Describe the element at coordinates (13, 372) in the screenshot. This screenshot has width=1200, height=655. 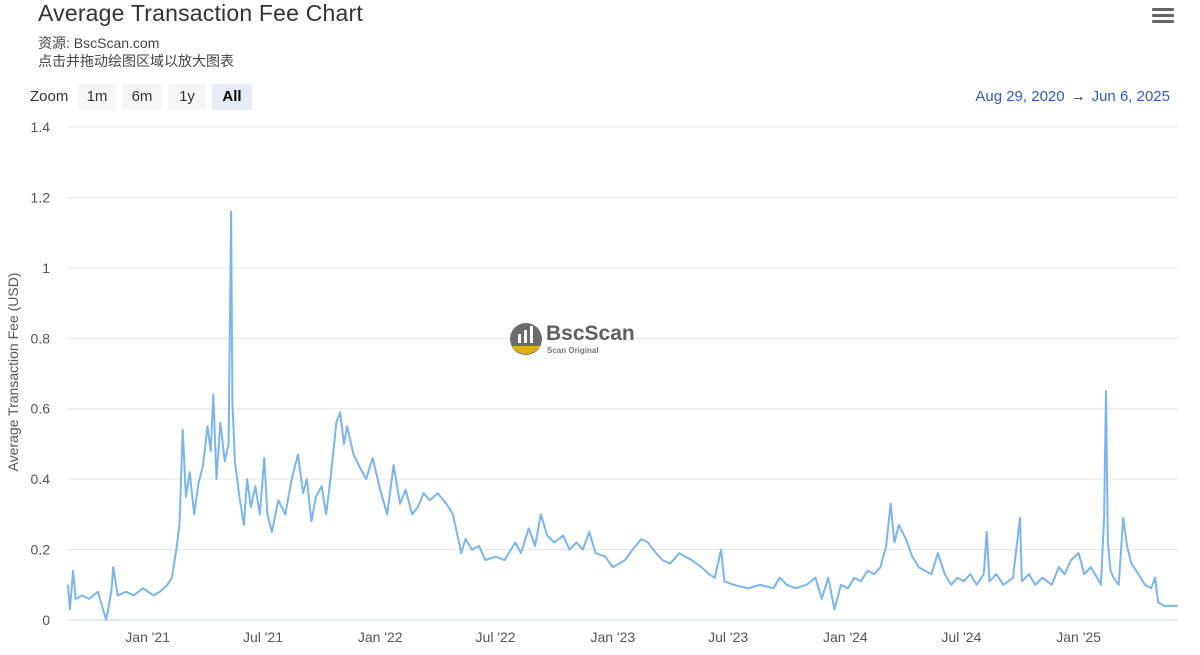
I see `y-axis-label: Average Transaction Fee (USD)` at that location.